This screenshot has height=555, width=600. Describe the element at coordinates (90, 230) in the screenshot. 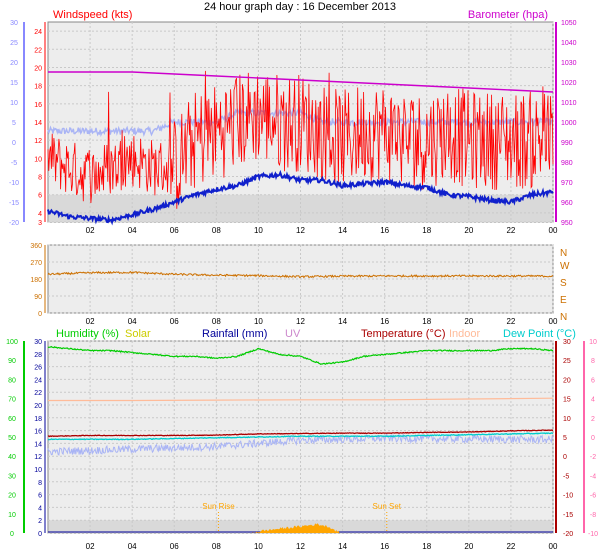

I see `wind-x-tick: 02` at that location.